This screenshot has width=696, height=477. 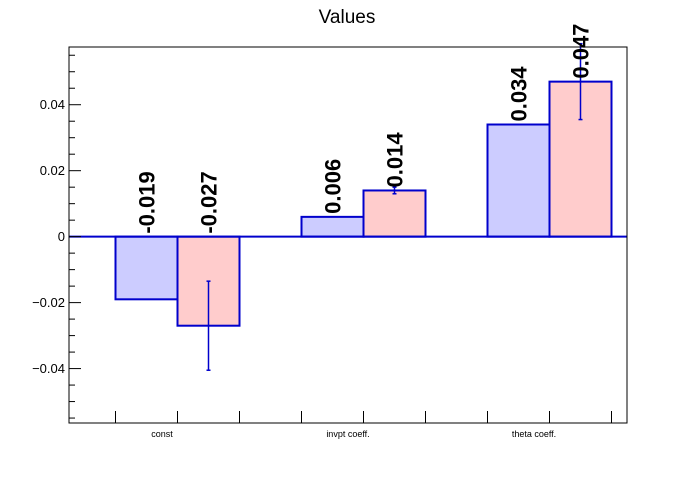 I want to click on data-label: 0.034, so click(x=519, y=94).